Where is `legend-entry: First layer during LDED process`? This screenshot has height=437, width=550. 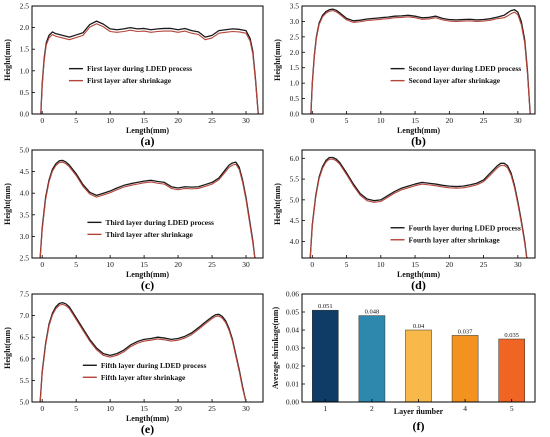
legend-entry: First layer during LDED process is located at coordinates (139, 68).